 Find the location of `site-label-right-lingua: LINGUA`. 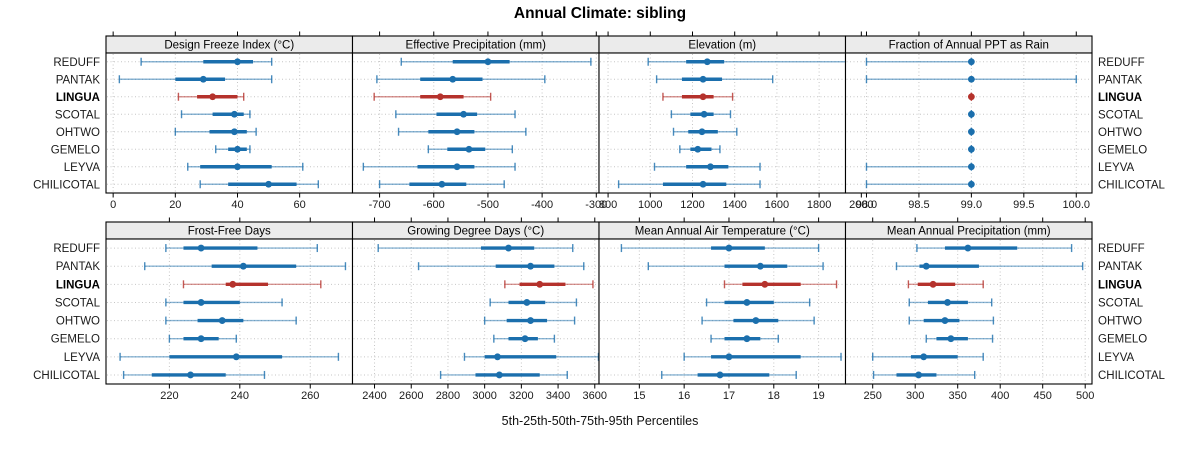

site-label-right-lingua: LINGUA is located at coordinates (1120, 285).